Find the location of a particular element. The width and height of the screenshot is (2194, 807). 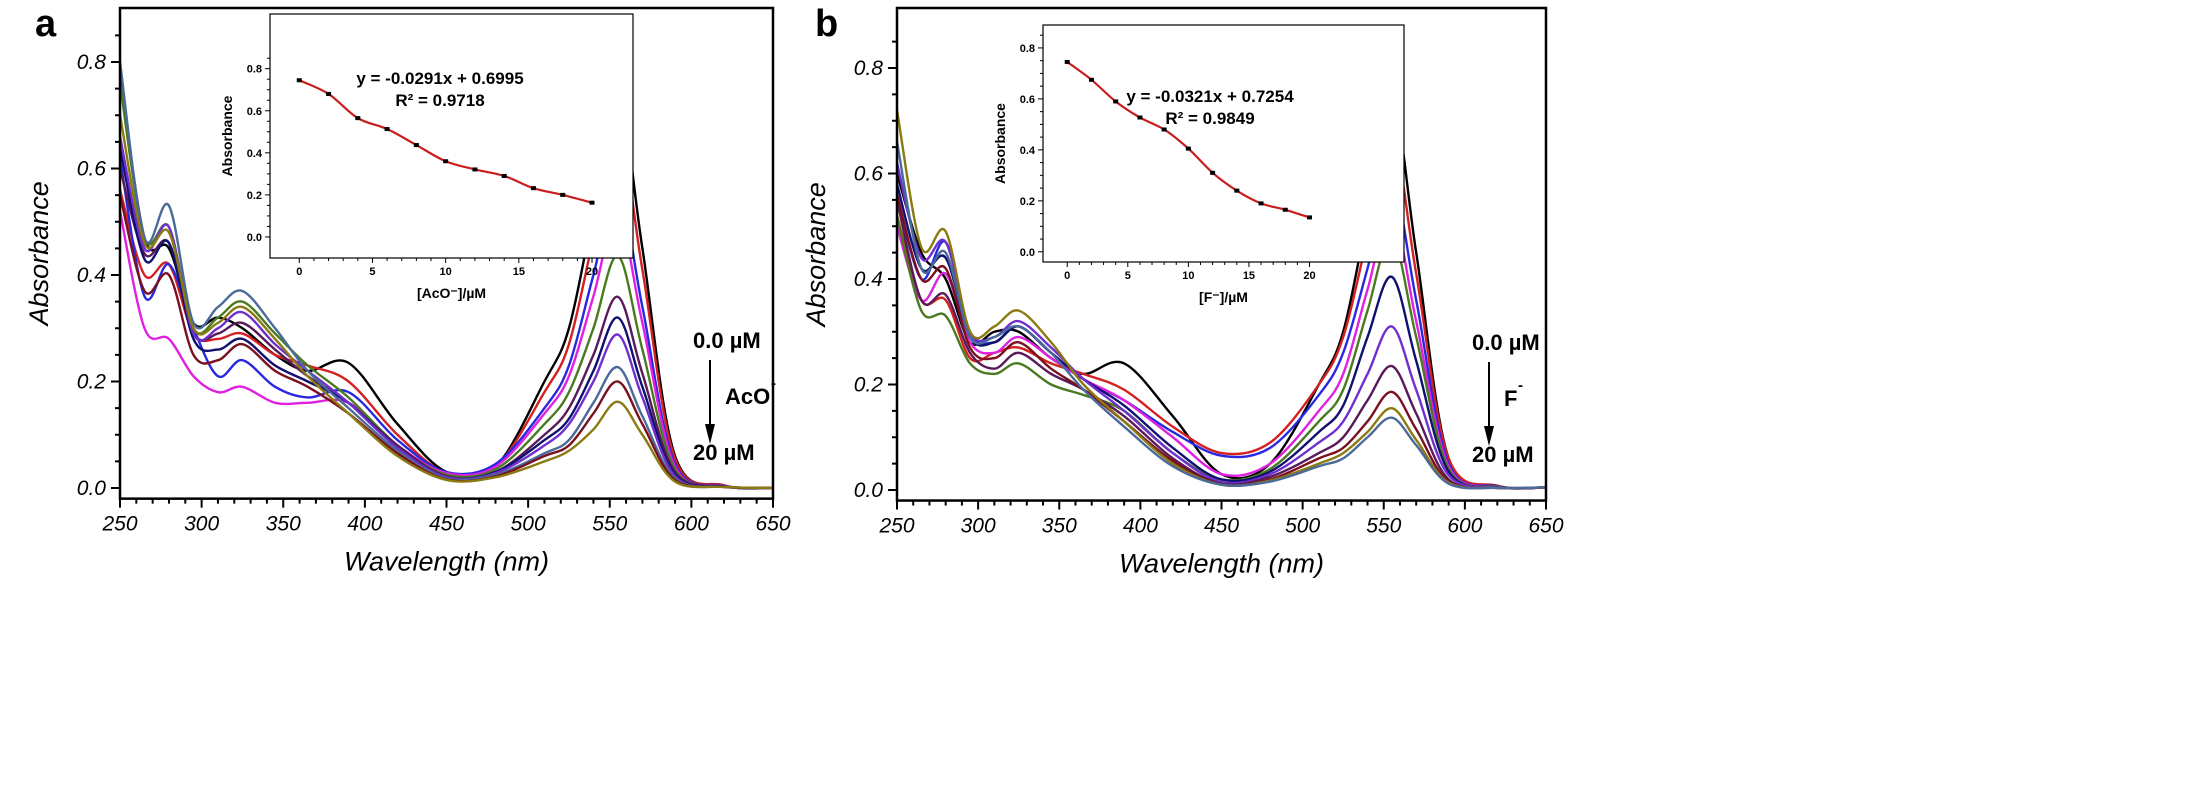

series-group is located at coordinates (1221, 292).